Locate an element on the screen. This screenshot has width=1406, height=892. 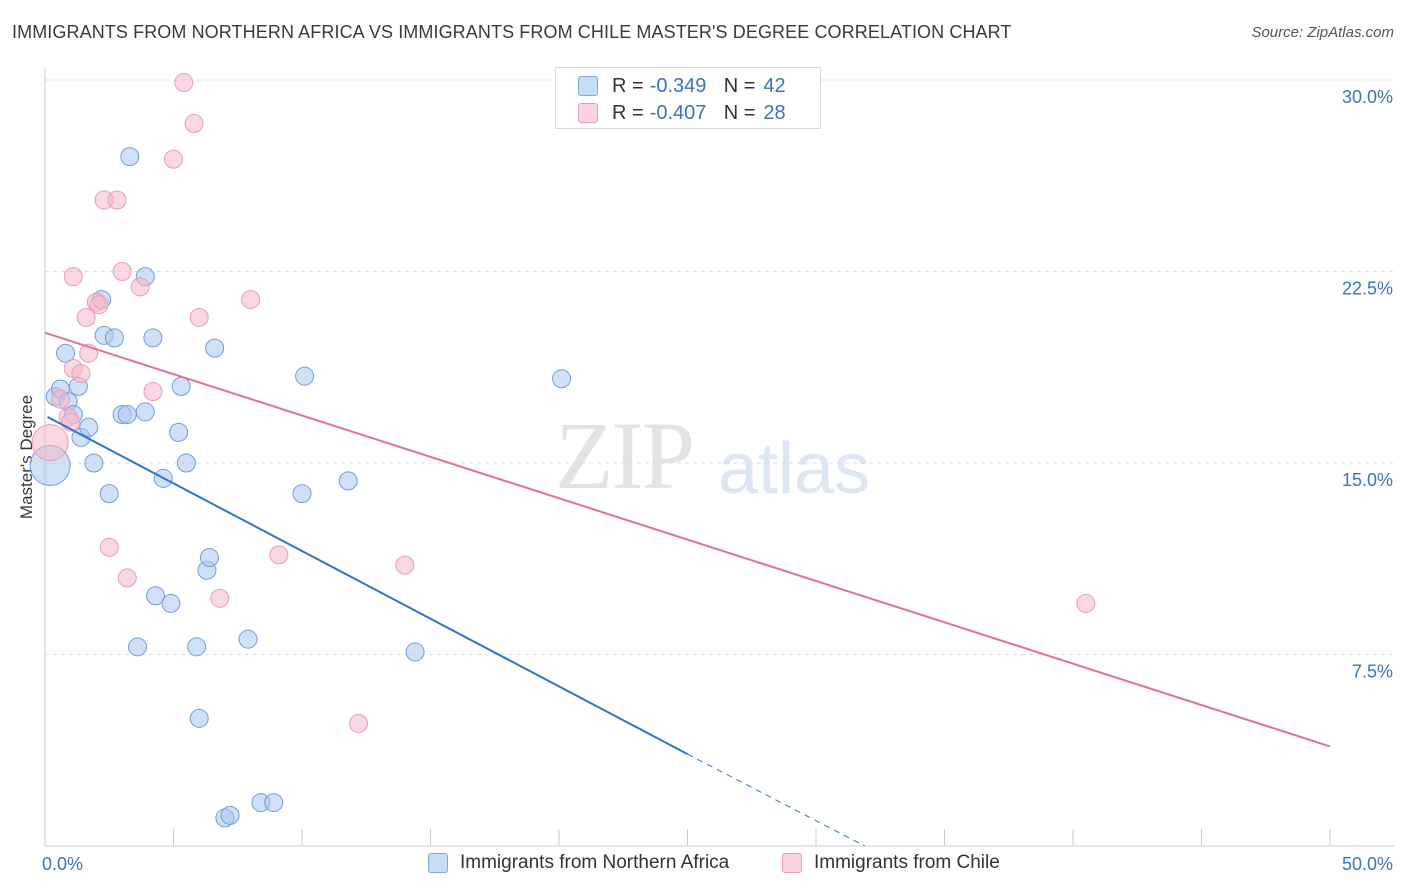
y-tick-label: 22.5% is located at coordinates (1367, 289).